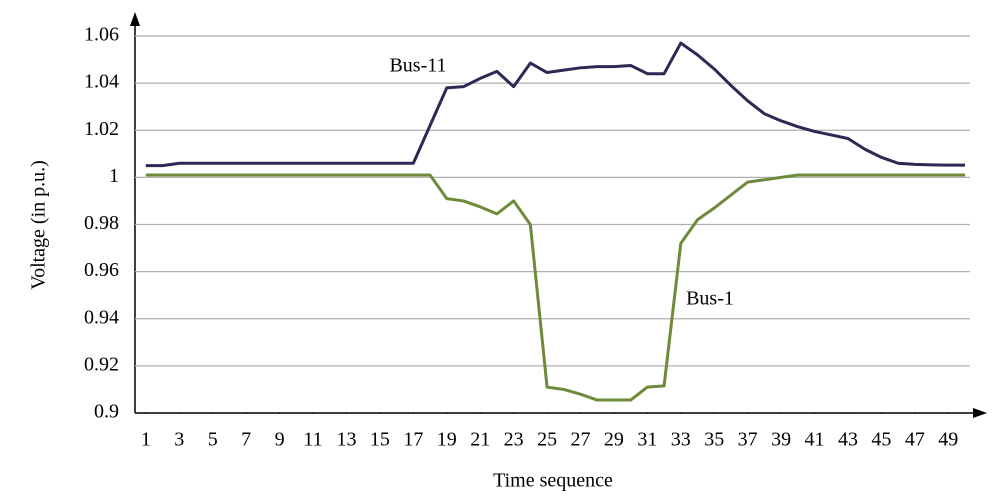 The height and width of the screenshot is (503, 1007). What do you see at coordinates (514, 440) in the screenshot?
I see `x-tick-label: 23` at bounding box center [514, 440].